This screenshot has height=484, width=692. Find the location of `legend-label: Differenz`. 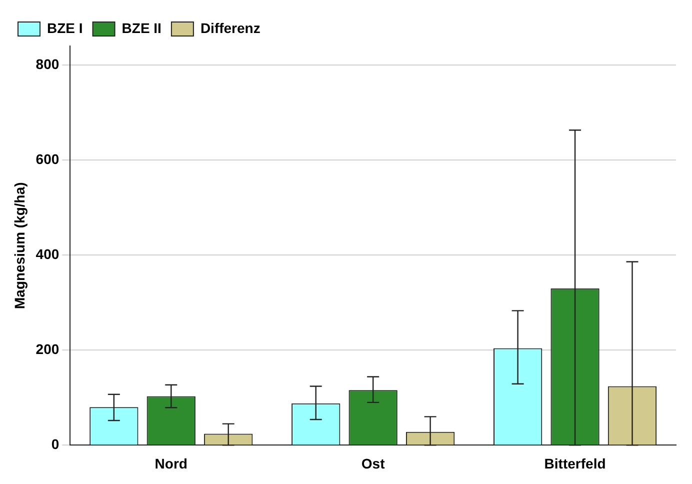

legend-label: Differenz is located at coordinates (230, 28).